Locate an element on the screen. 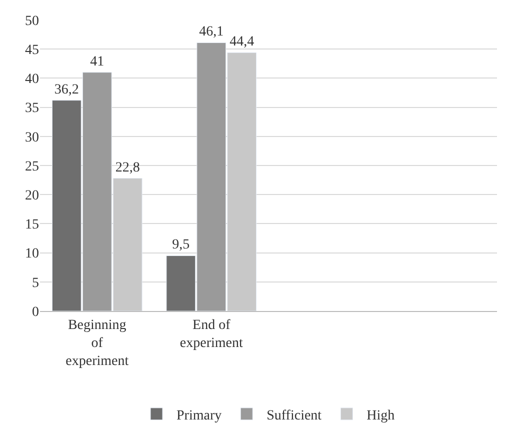 The image size is (512, 442). legend-label: Primary is located at coordinates (199, 416).